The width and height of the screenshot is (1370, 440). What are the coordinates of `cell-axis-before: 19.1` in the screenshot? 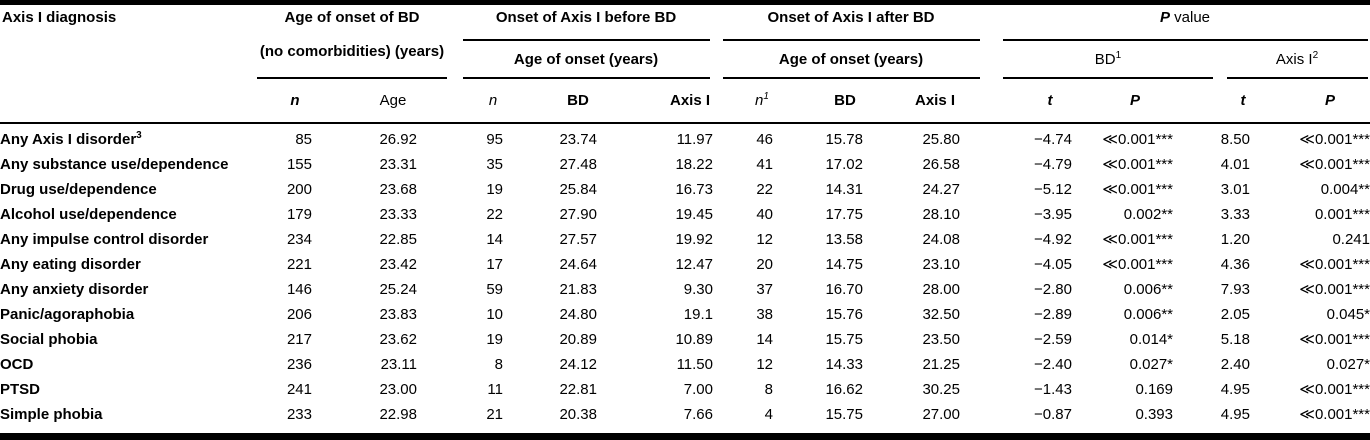 It's located at (698, 314).